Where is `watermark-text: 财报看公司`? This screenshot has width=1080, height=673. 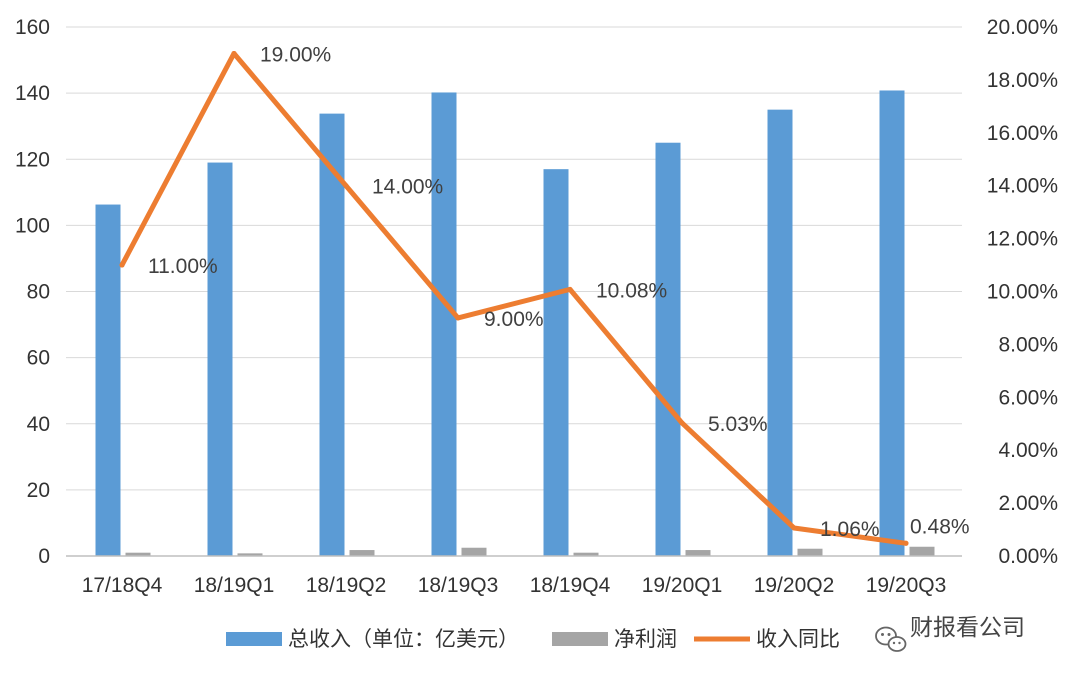
watermark-text: 财报看公司 is located at coordinates (967, 628).